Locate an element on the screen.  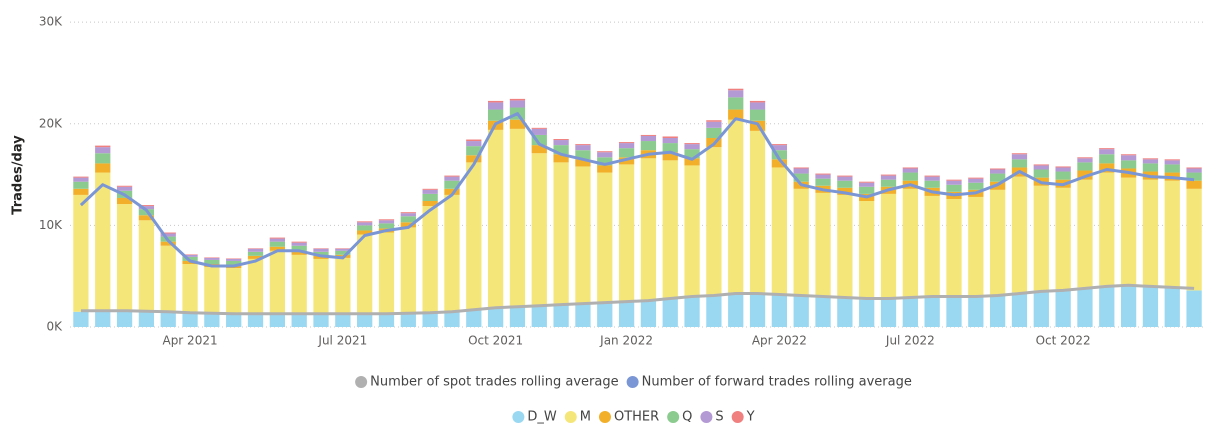
legend-label: Number of spot trades rolling average is located at coordinates (494, 382).